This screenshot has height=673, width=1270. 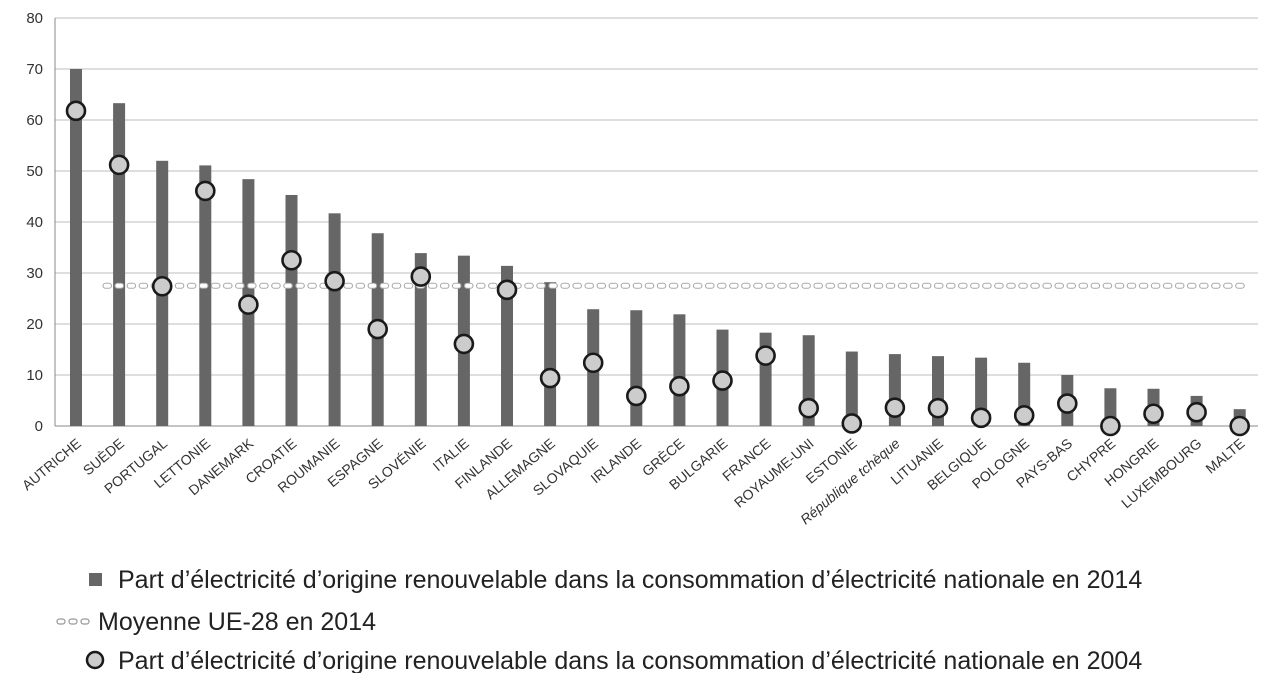 What do you see at coordinates (95, 579) in the screenshot?
I see `legend-swatch-bar` at bounding box center [95, 579].